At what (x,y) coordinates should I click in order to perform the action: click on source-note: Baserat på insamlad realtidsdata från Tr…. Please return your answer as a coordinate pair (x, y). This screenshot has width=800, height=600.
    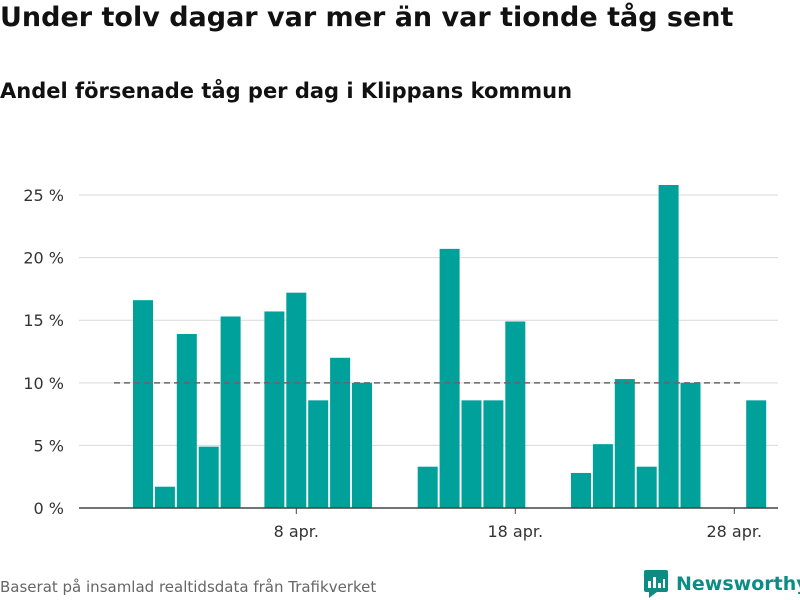
    Looking at the image, I should click on (188, 587).